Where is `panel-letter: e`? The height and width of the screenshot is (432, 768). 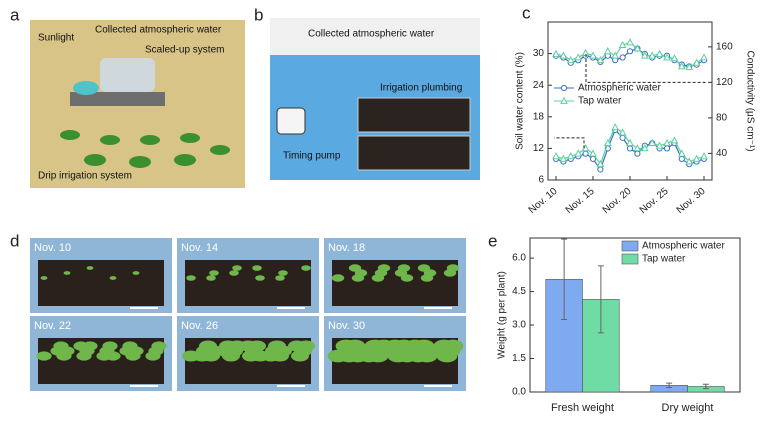 panel-letter: e is located at coordinates (492, 240).